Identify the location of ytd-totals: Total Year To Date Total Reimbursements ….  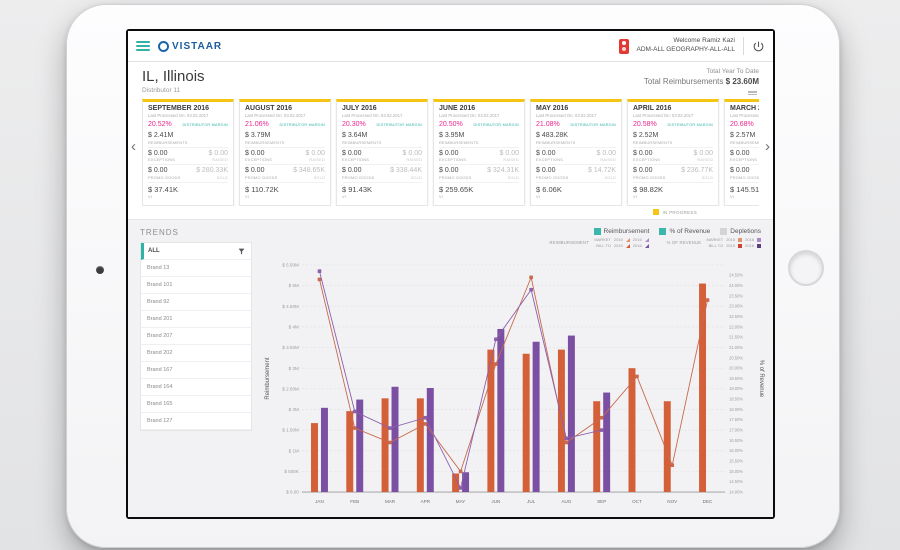
(701, 77).